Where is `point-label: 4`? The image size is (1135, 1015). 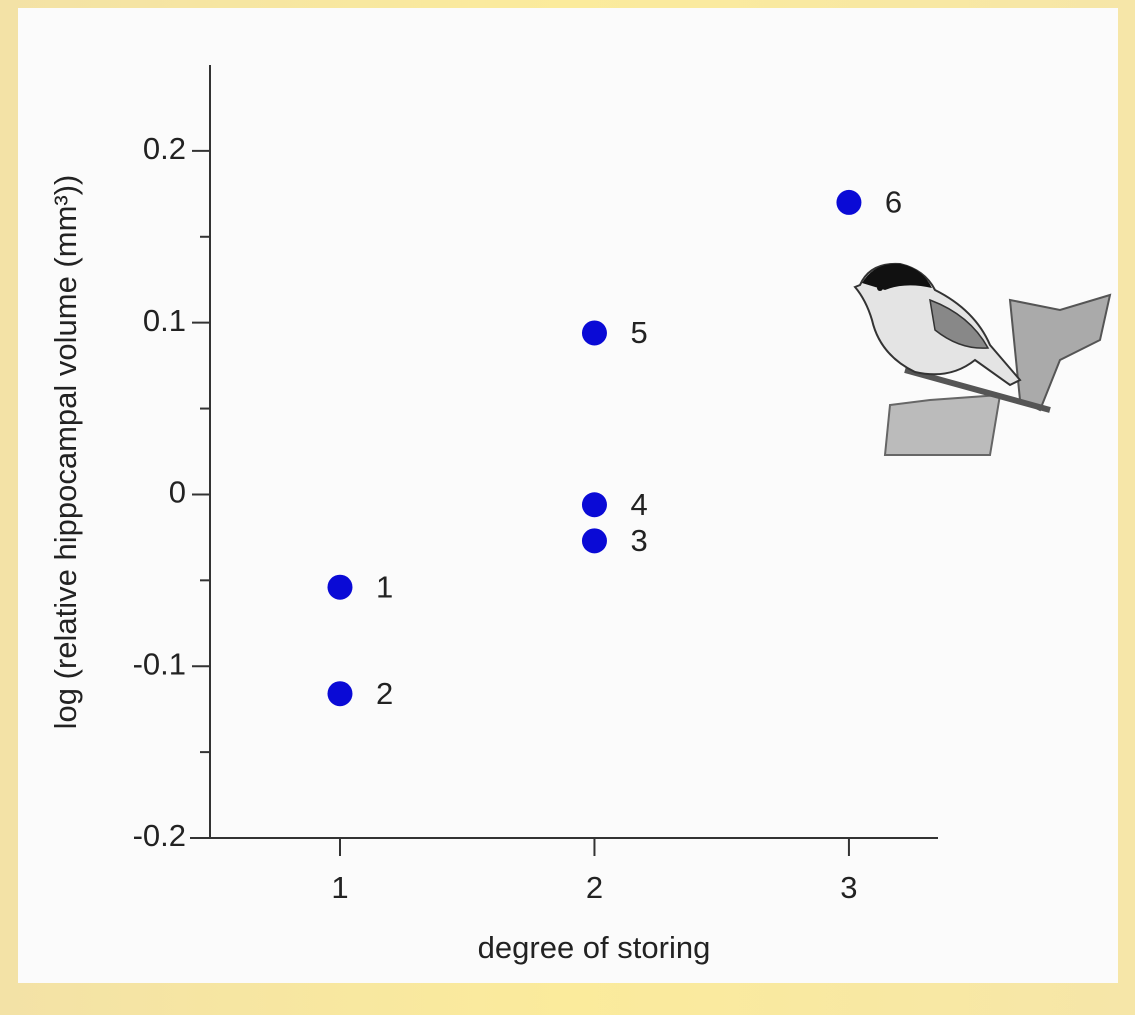 point-label: 4 is located at coordinates (638, 504).